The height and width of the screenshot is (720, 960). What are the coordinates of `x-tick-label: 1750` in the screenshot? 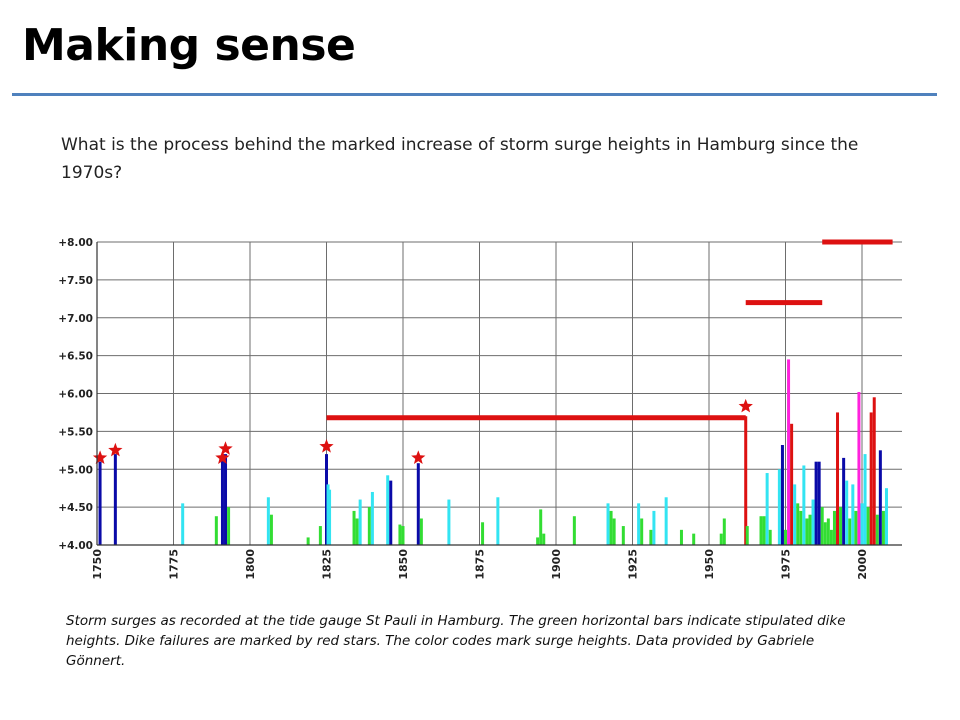 It's located at (97, 564).